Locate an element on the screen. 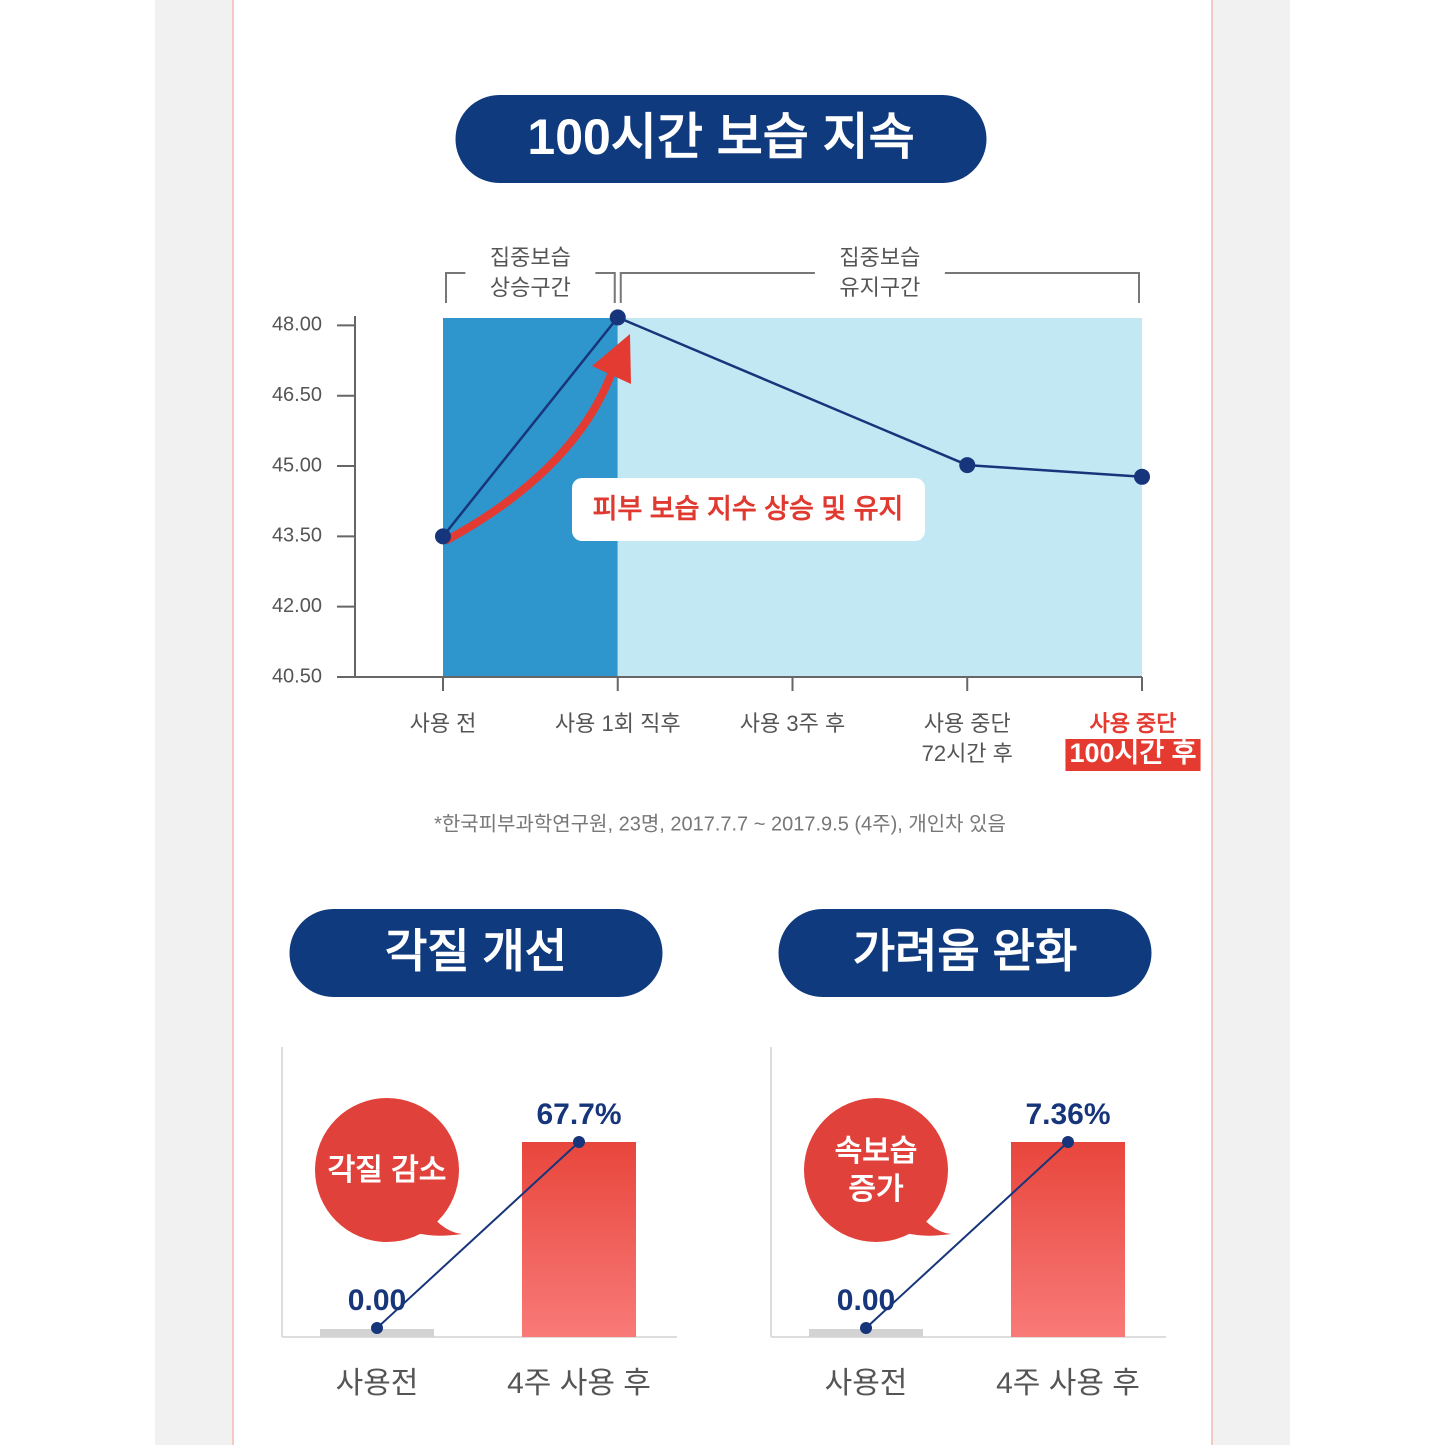  y-tick-label: 42.00 is located at coordinates (297, 606).